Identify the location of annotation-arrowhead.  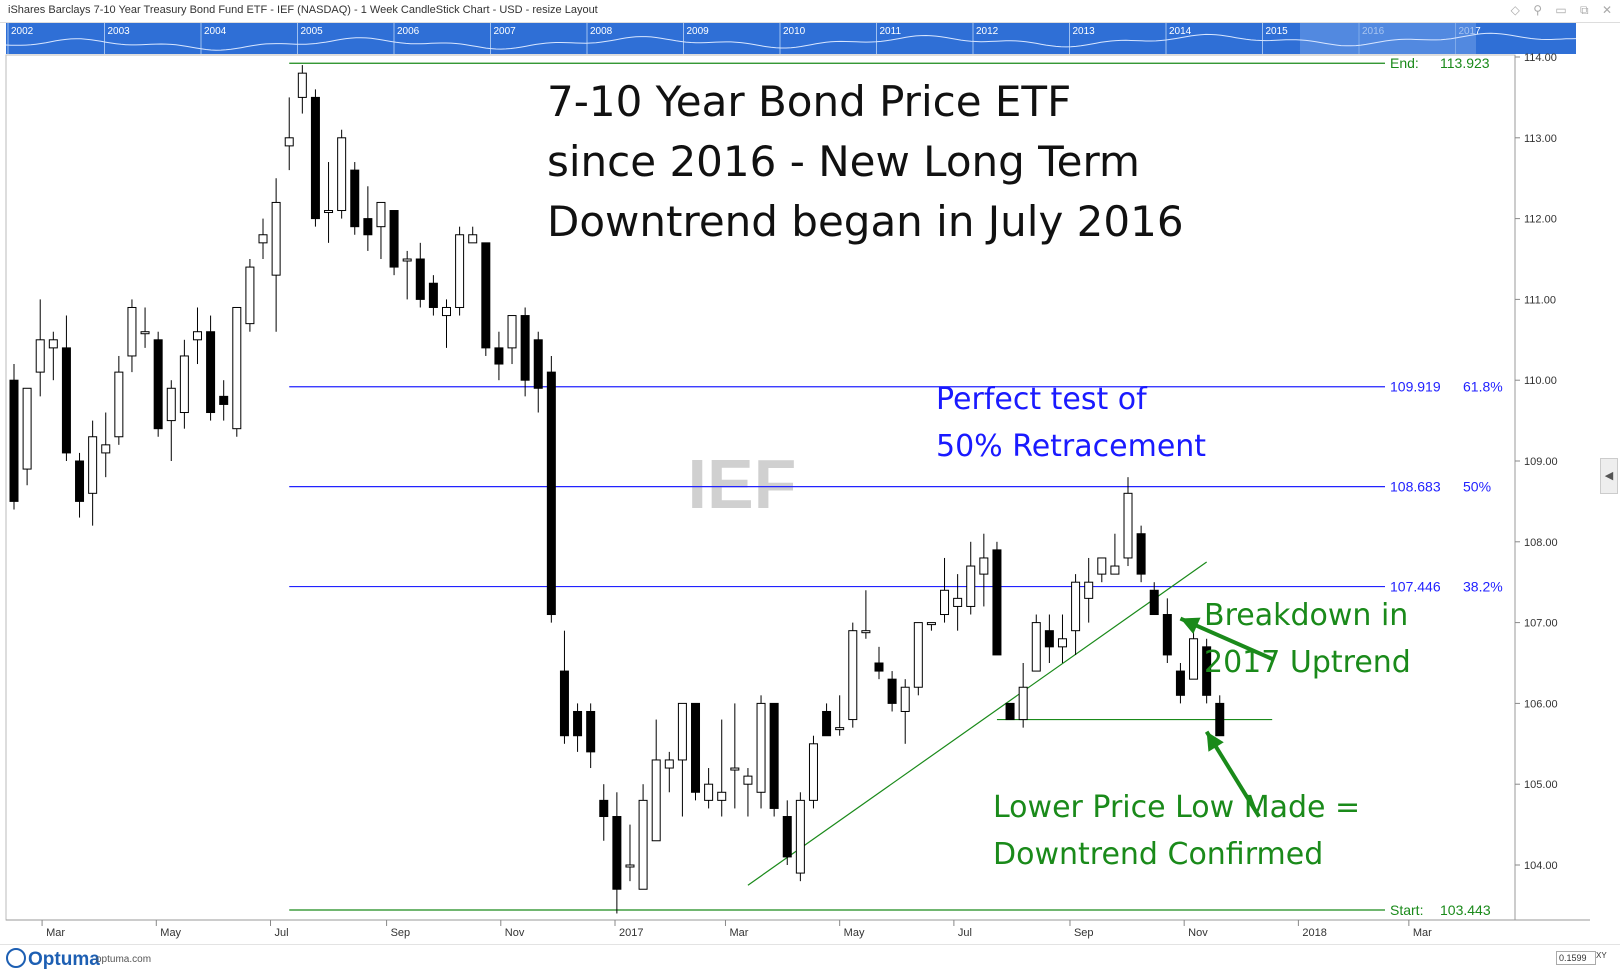
(1215, 741).